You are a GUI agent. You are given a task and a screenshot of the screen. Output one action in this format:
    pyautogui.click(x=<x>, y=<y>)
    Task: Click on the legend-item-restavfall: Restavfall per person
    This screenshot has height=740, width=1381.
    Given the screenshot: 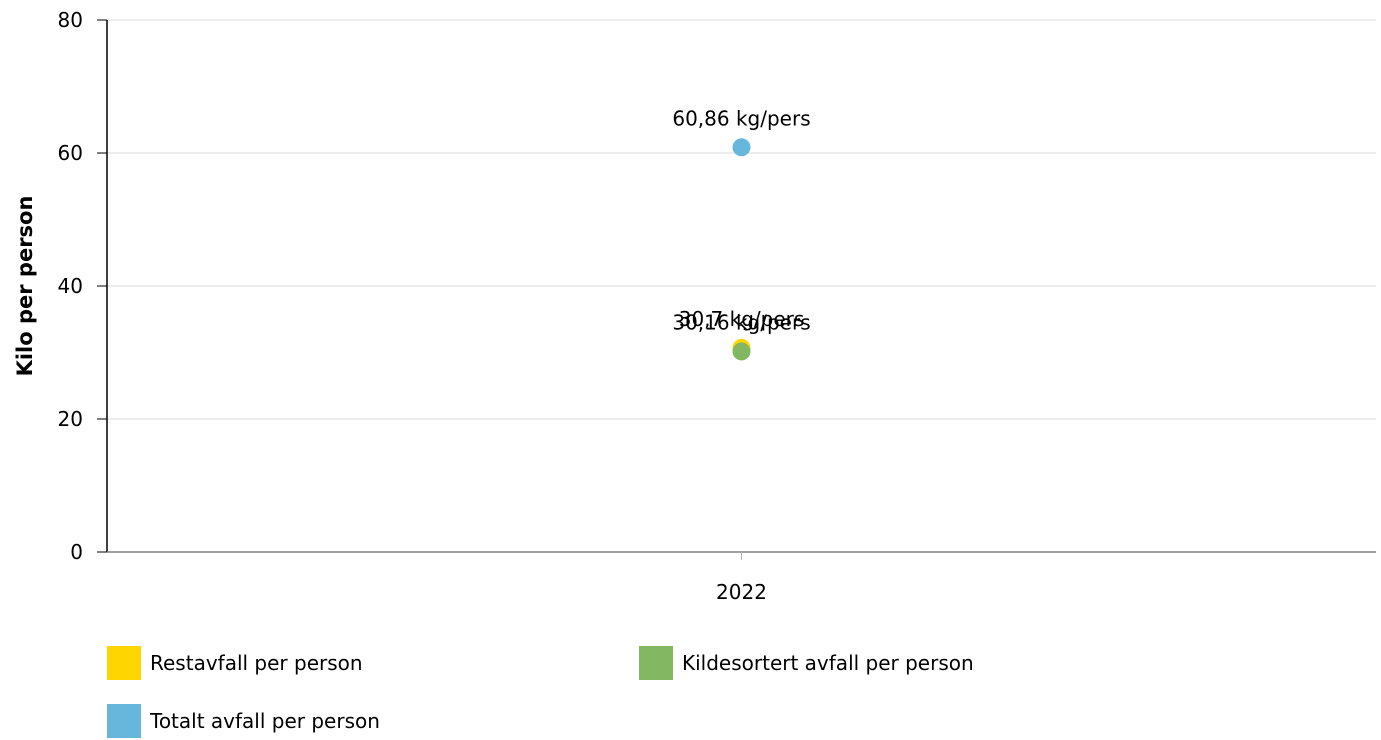 What is the action you would take?
    pyautogui.click(x=235, y=663)
    